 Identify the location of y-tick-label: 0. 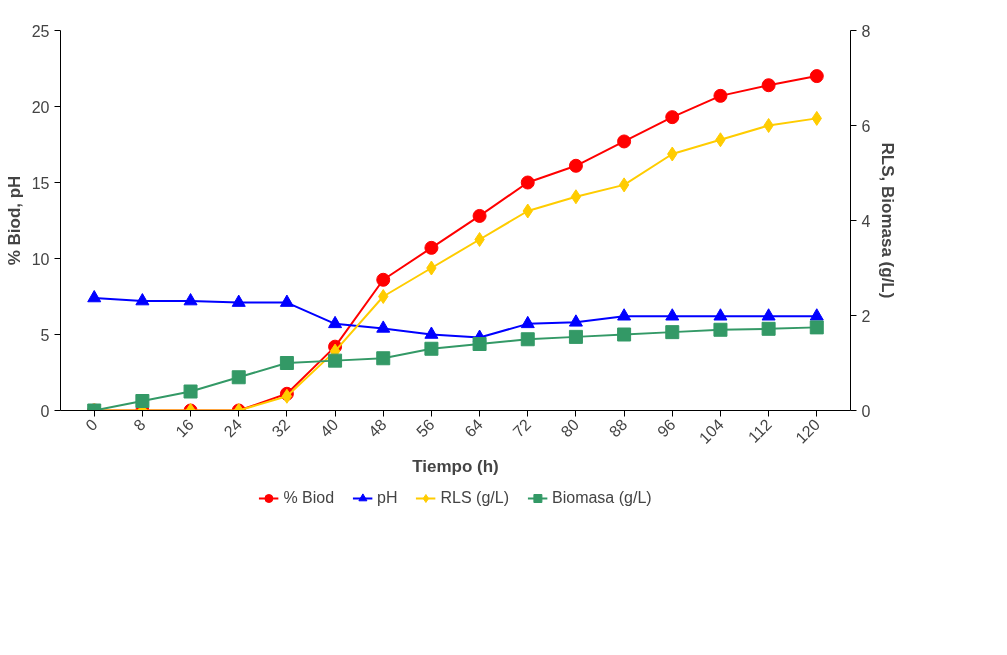
(45, 411).